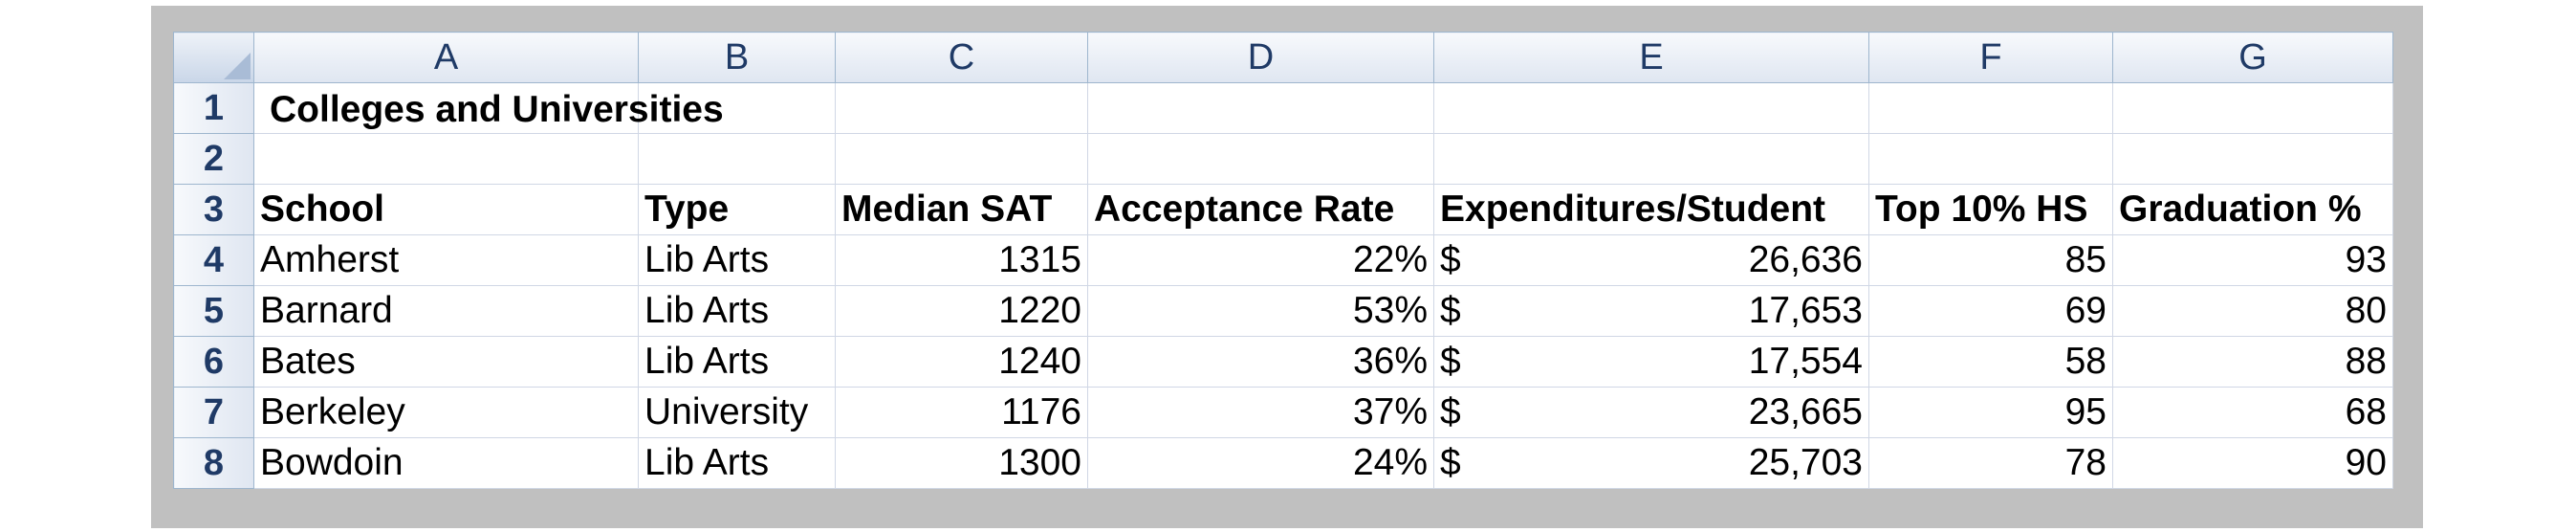  Describe the element at coordinates (1260, 413) in the screenshot. I see `cell-acceptance-rate: 37%` at that location.